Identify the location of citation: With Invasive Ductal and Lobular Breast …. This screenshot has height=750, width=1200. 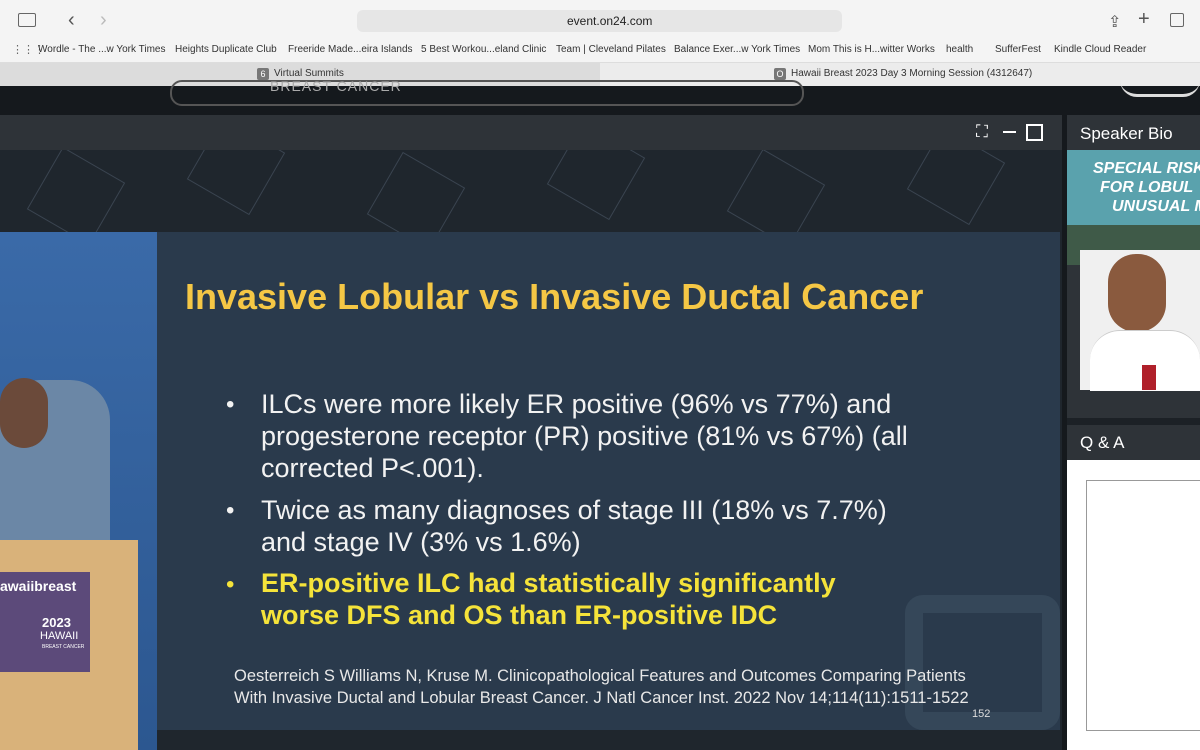
(601, 698).